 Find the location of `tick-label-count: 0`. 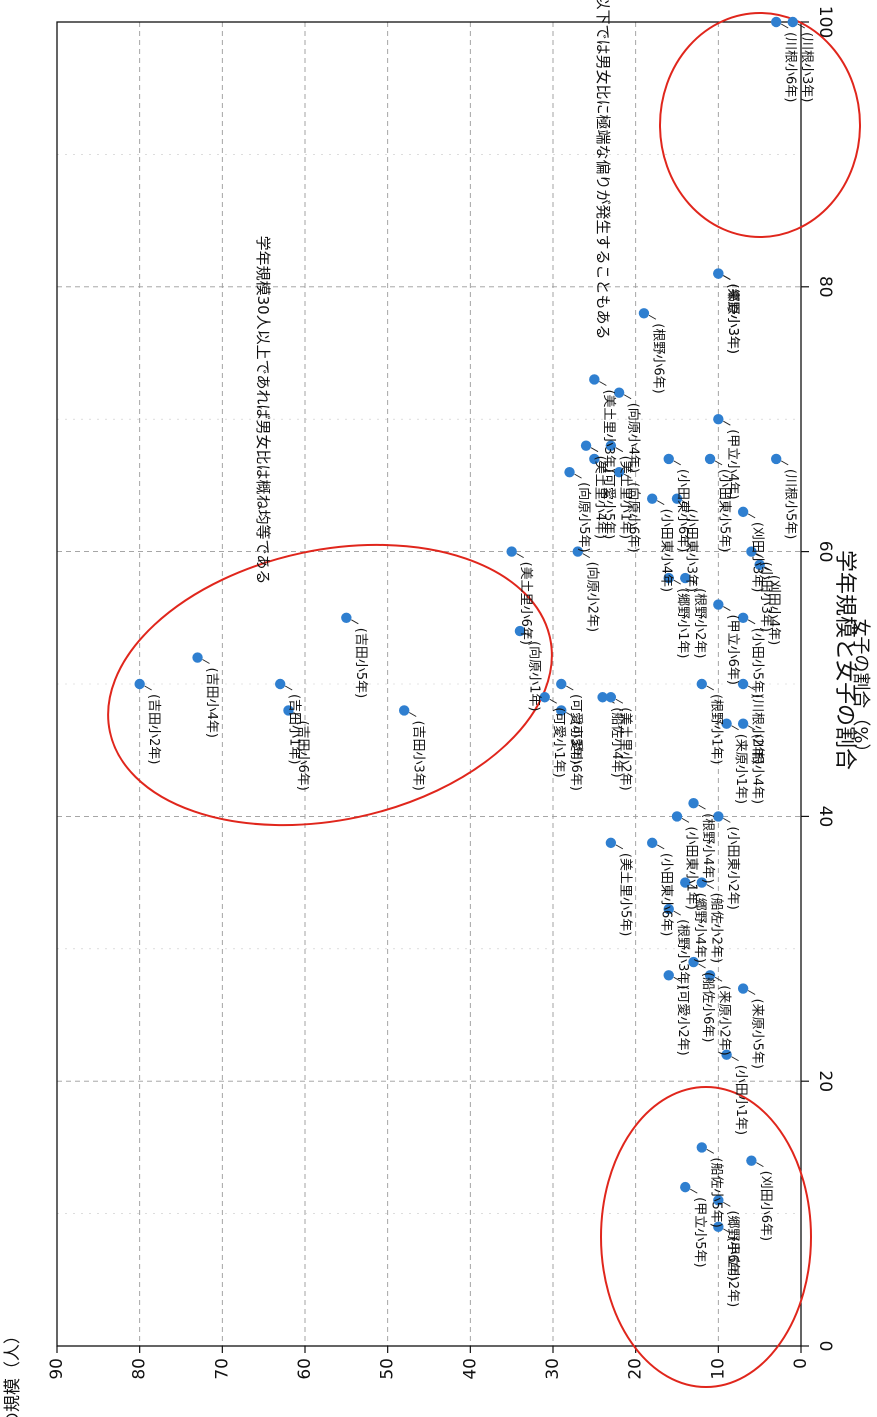

tick-label-count: 0 is located at coordinates (801, 1363).